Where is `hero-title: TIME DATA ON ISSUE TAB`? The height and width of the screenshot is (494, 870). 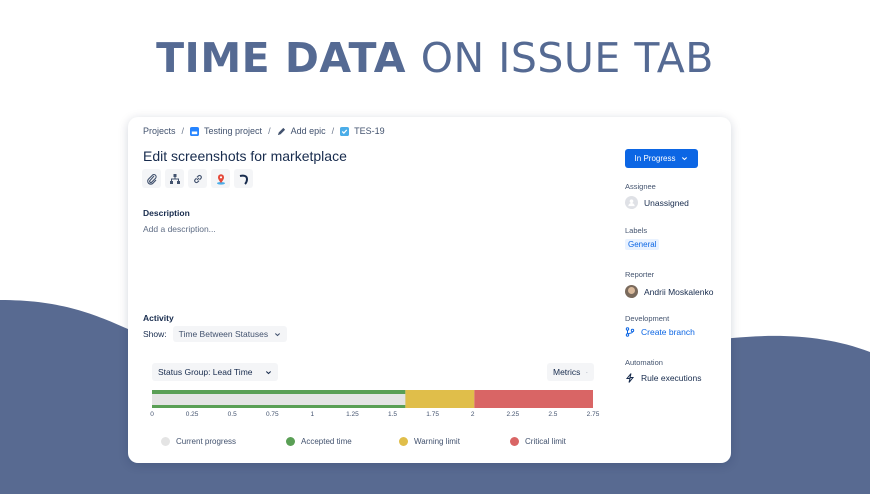 hero-title: TIME DATA ON ISSUE TAB is located at coordinates (435, 58).